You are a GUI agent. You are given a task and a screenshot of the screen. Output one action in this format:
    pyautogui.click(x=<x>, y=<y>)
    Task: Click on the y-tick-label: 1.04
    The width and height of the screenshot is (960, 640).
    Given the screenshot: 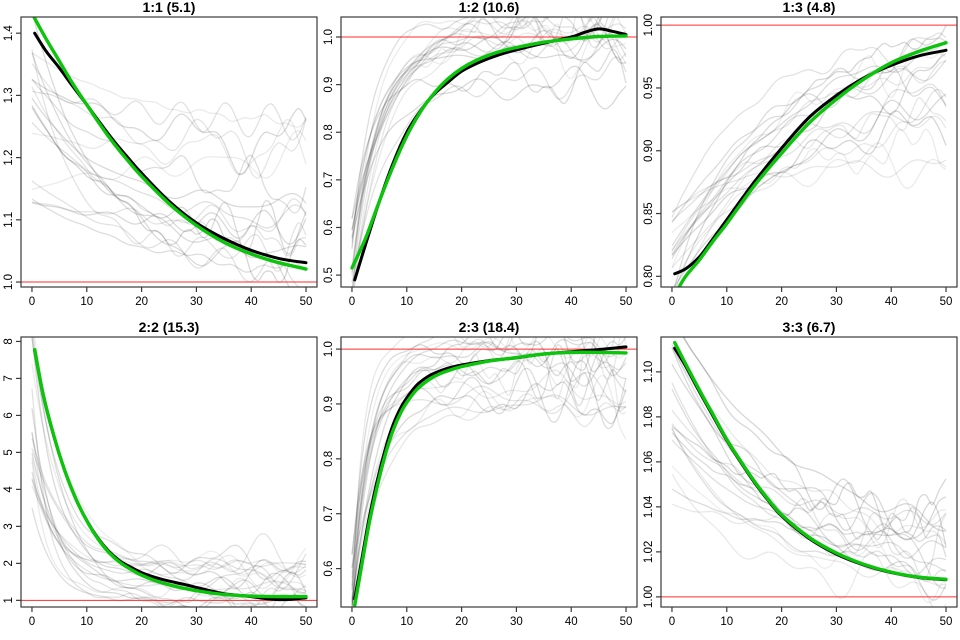 What is the action you would take?
    pyautogui.click(x=649, y=506)
    